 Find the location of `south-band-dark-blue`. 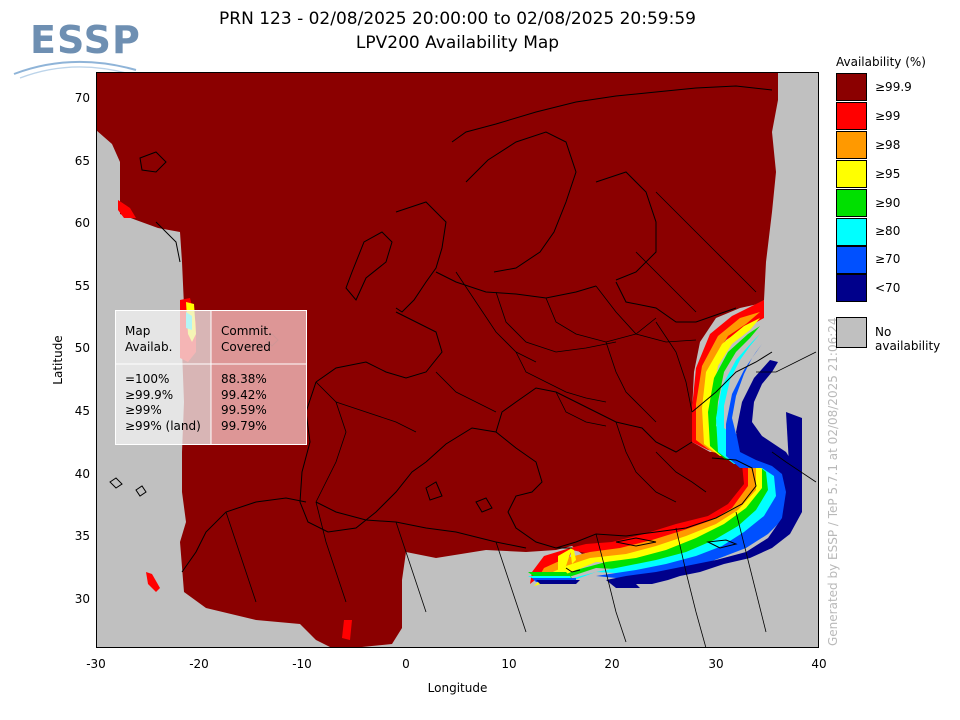

south-band-dark-blue is located at coordinates (558, 582).